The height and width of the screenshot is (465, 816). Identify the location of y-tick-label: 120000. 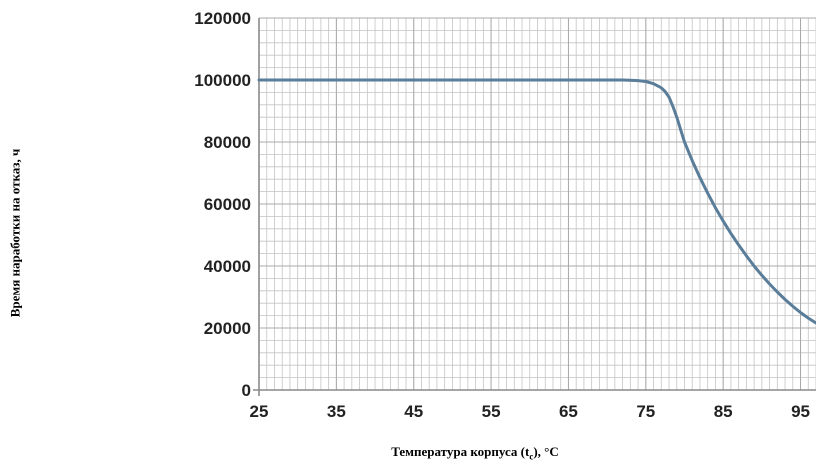
(222, 18).